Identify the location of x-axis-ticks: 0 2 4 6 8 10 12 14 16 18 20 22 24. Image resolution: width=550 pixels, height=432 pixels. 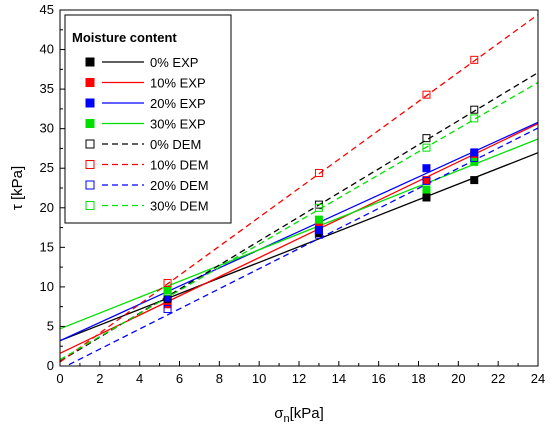
(300, 373).